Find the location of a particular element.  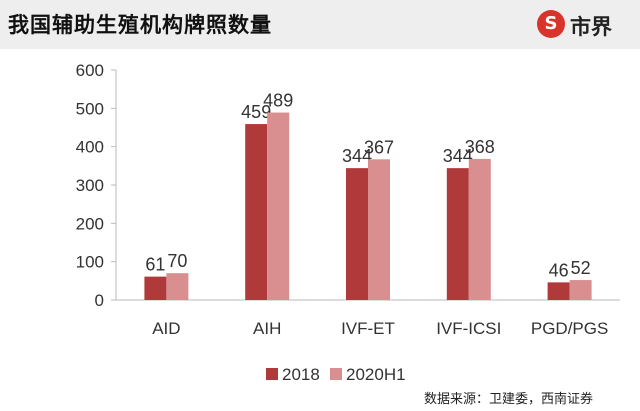

bar-2020h1-ivf-et is located at coordinates (379, 229).